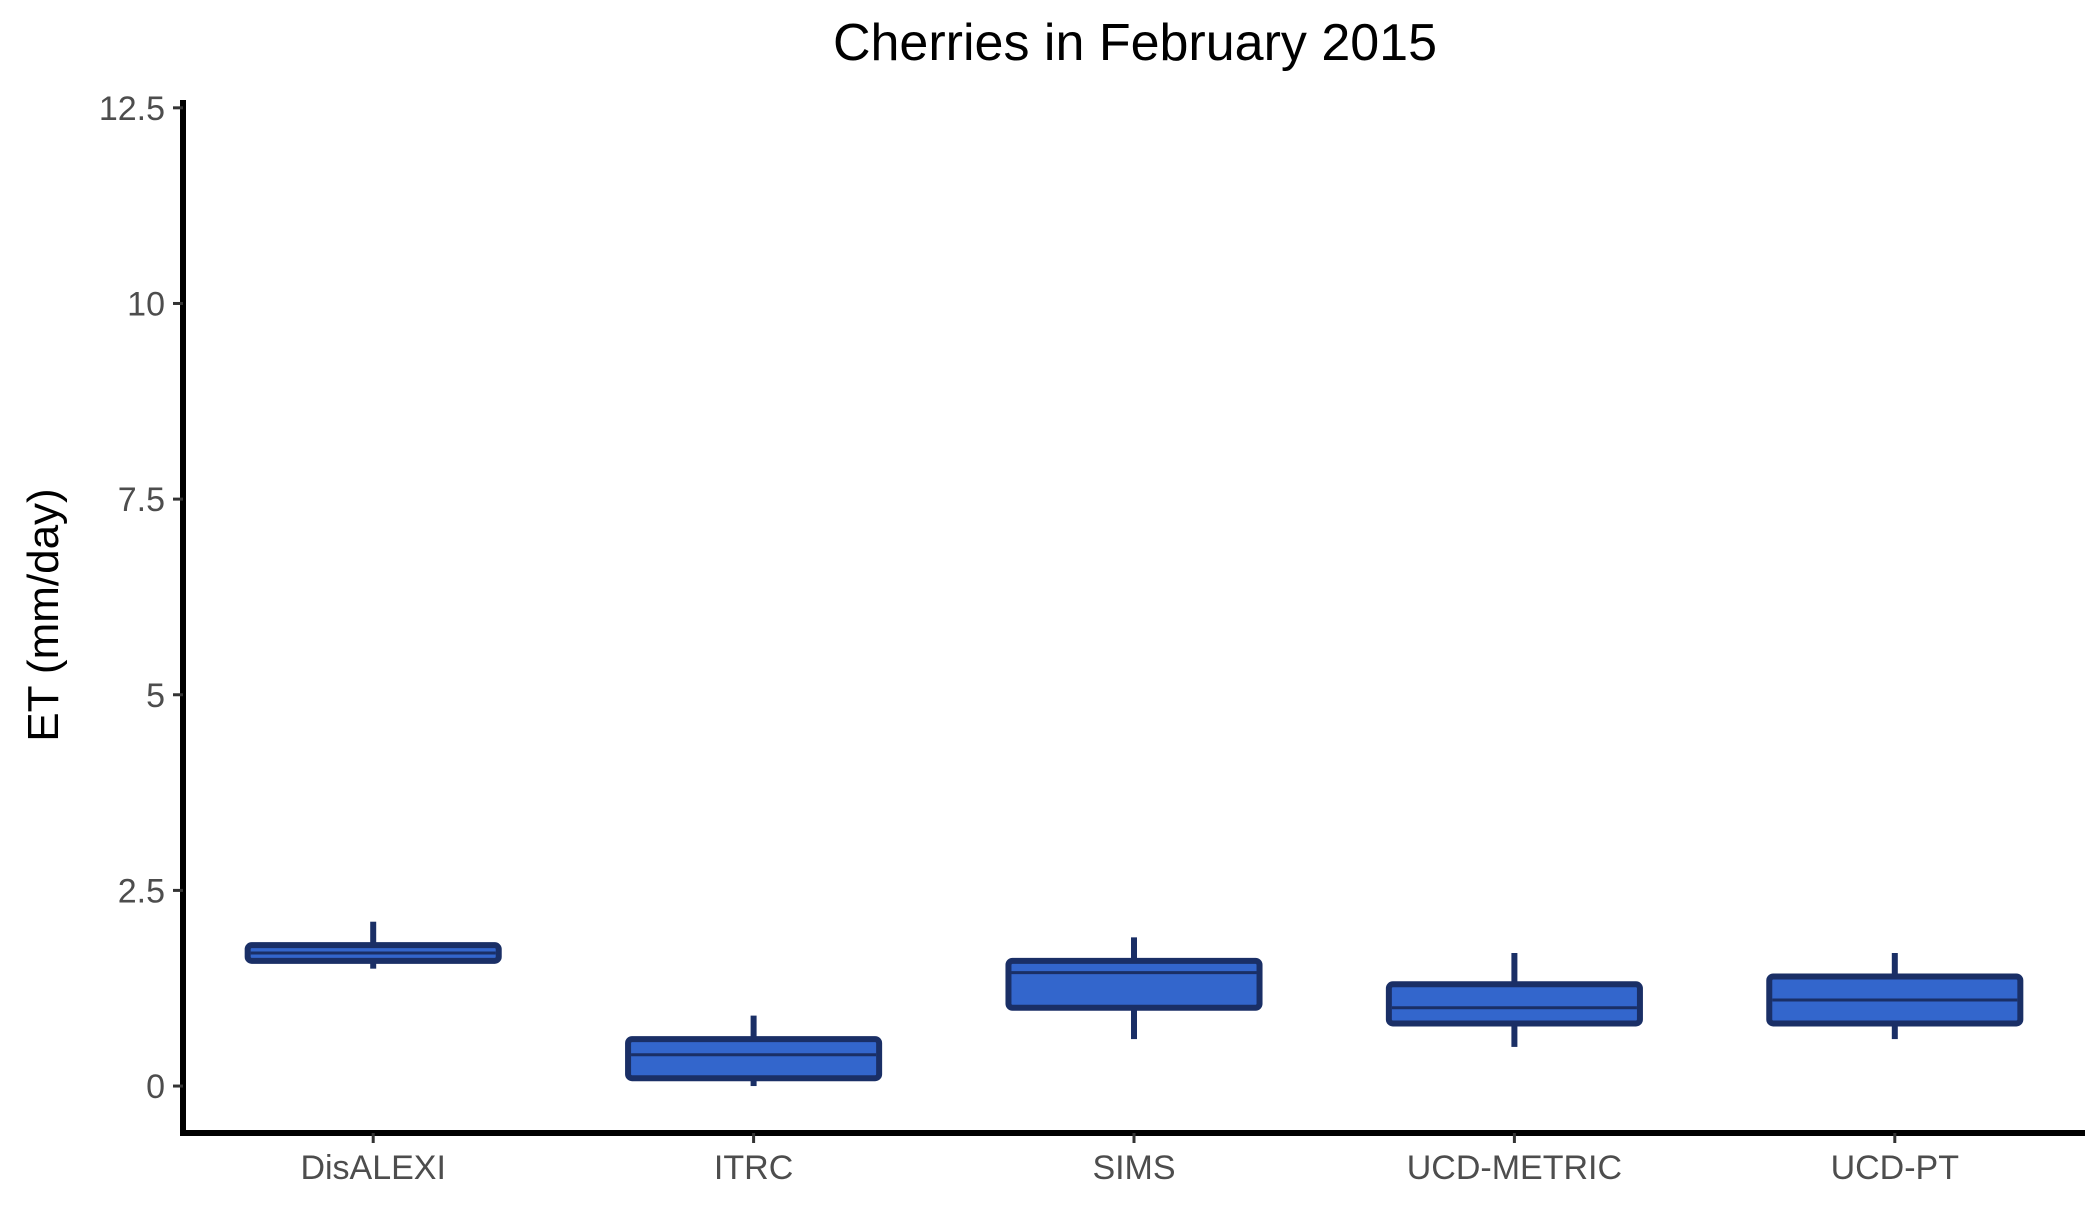 This screenshot has height=1205, width=2100. What do you see at coordinates (132, 109) in the screenshot?
I see `y-tick-label: 12.5` at bounding box center [132, 109].